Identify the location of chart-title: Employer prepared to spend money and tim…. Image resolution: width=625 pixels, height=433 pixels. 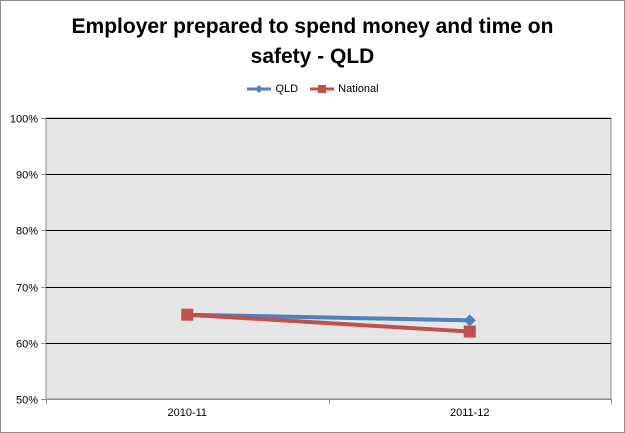
(312, 42).